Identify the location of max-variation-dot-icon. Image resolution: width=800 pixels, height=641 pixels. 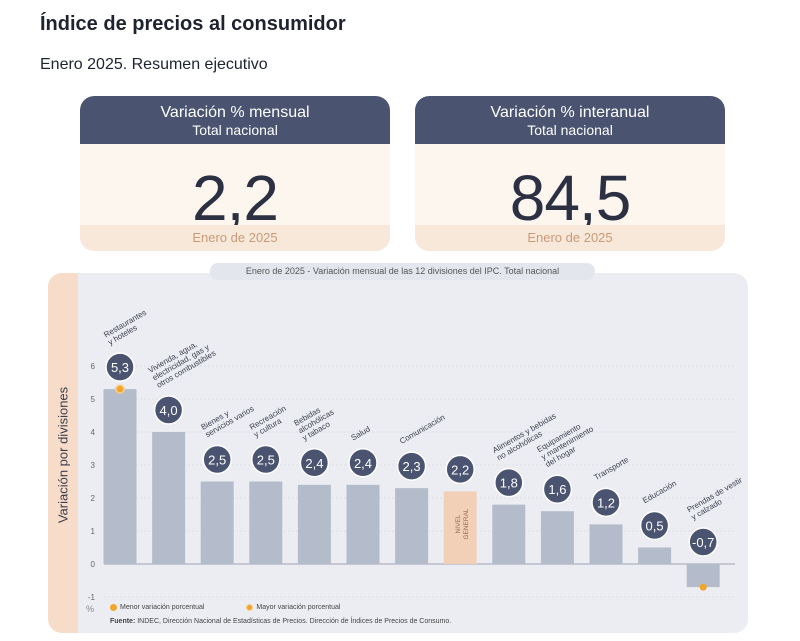
(250, 607).